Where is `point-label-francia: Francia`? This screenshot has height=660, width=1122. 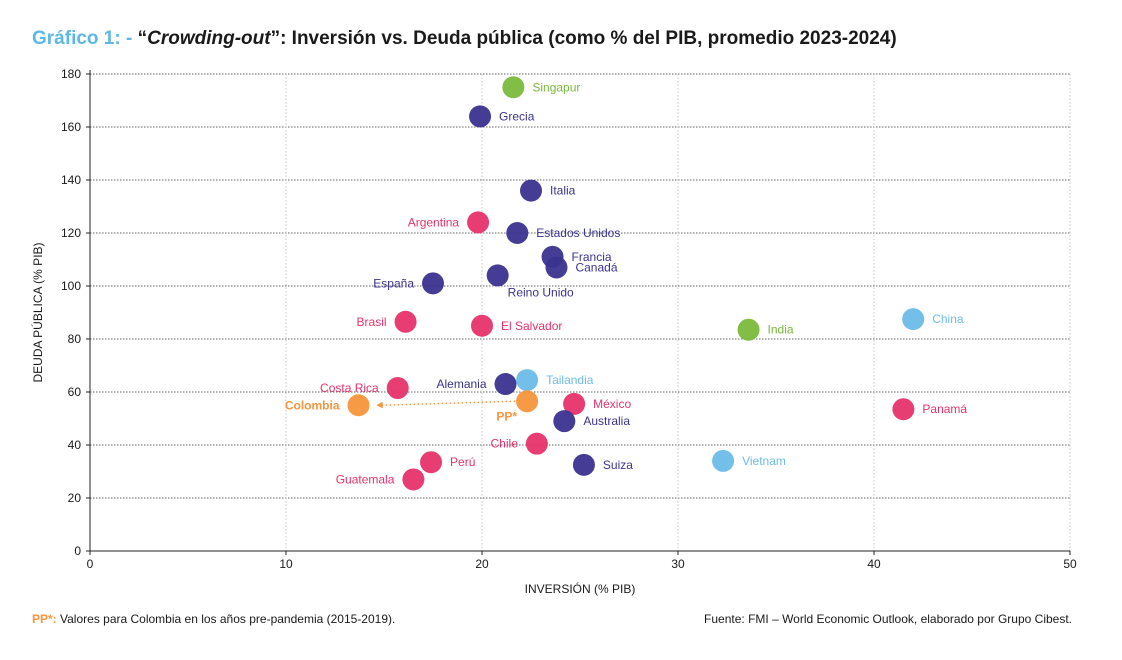 point-label-francia: Francia is located at coordinates (592, 257).